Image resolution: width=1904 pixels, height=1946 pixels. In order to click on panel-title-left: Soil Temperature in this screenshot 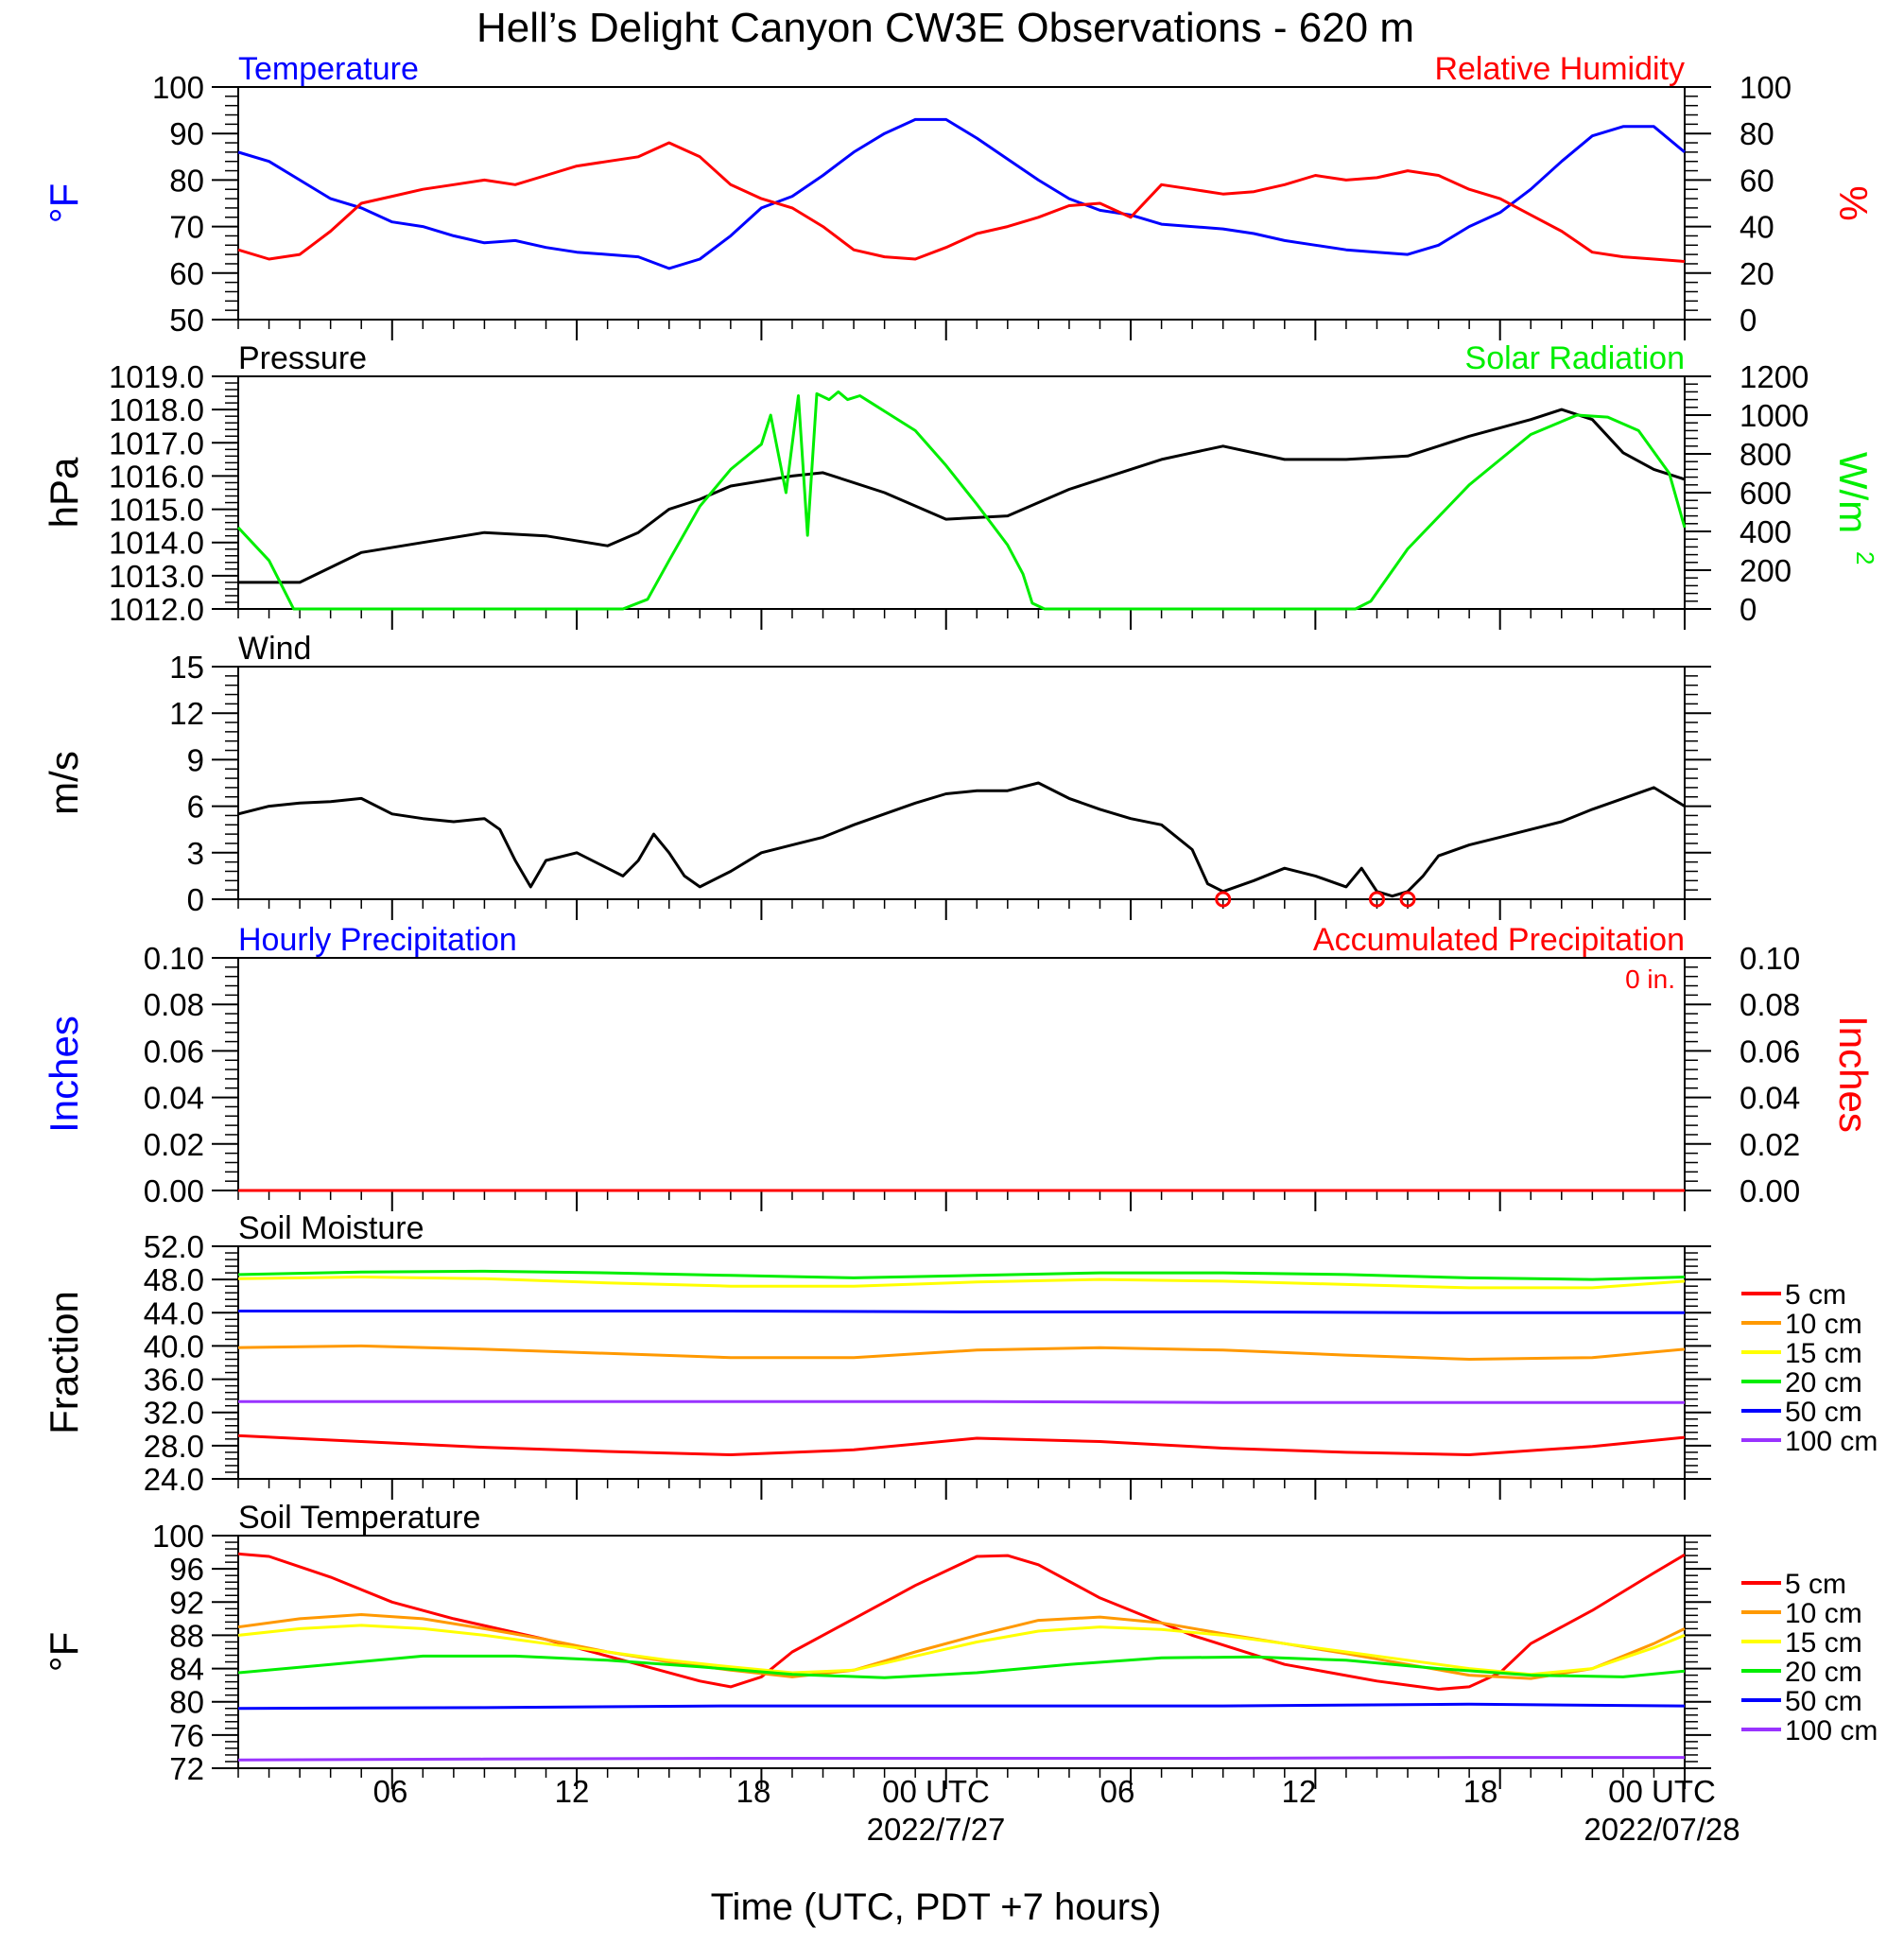, I will do `click(359, 1518)`.